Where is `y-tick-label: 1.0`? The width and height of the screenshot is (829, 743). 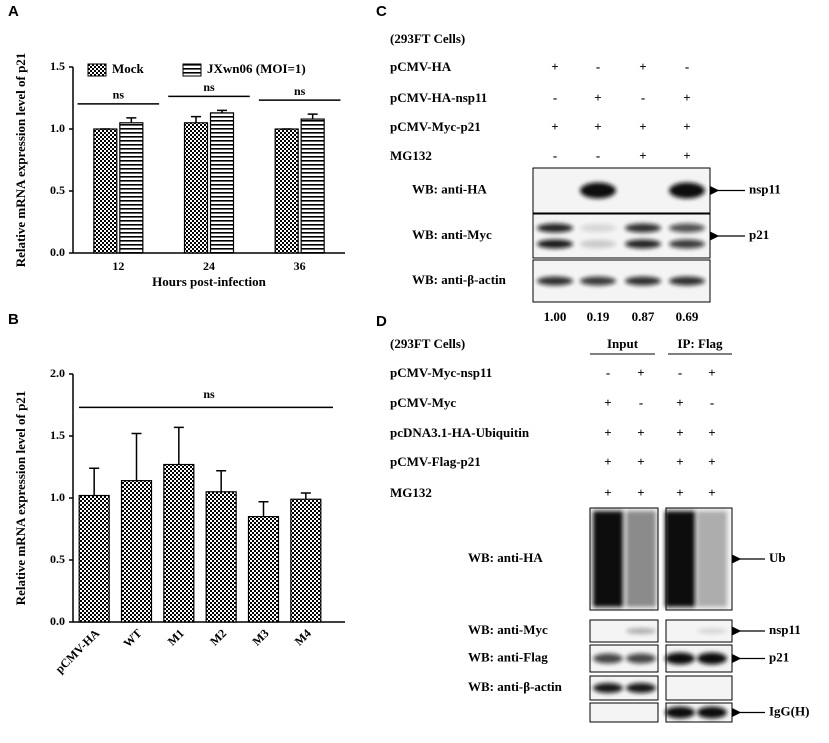
y-tick-label: 1.0 is located at coordinates (57, 497).